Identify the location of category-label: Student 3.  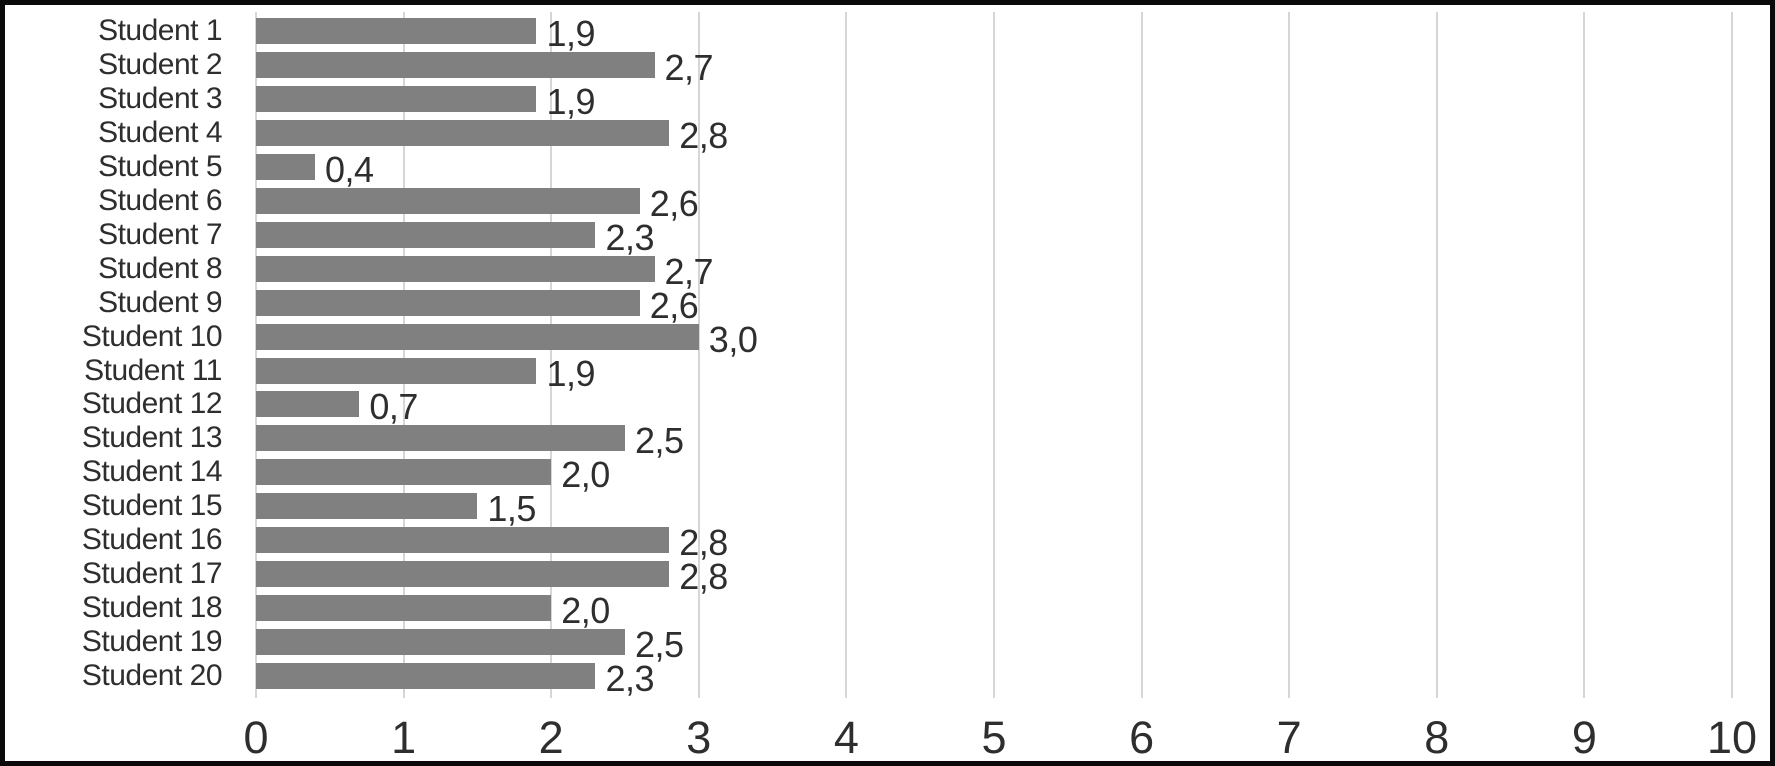
(160, 98).